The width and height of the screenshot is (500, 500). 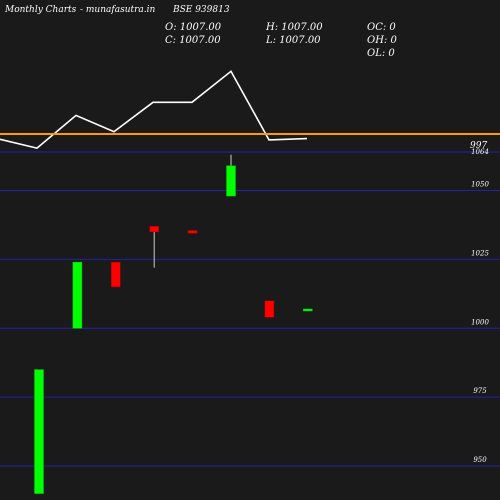 What do you see at coordinates (480, 152) in the screenshot?
I see `y-tick-label: 1064` at bounding box center [480, 152].